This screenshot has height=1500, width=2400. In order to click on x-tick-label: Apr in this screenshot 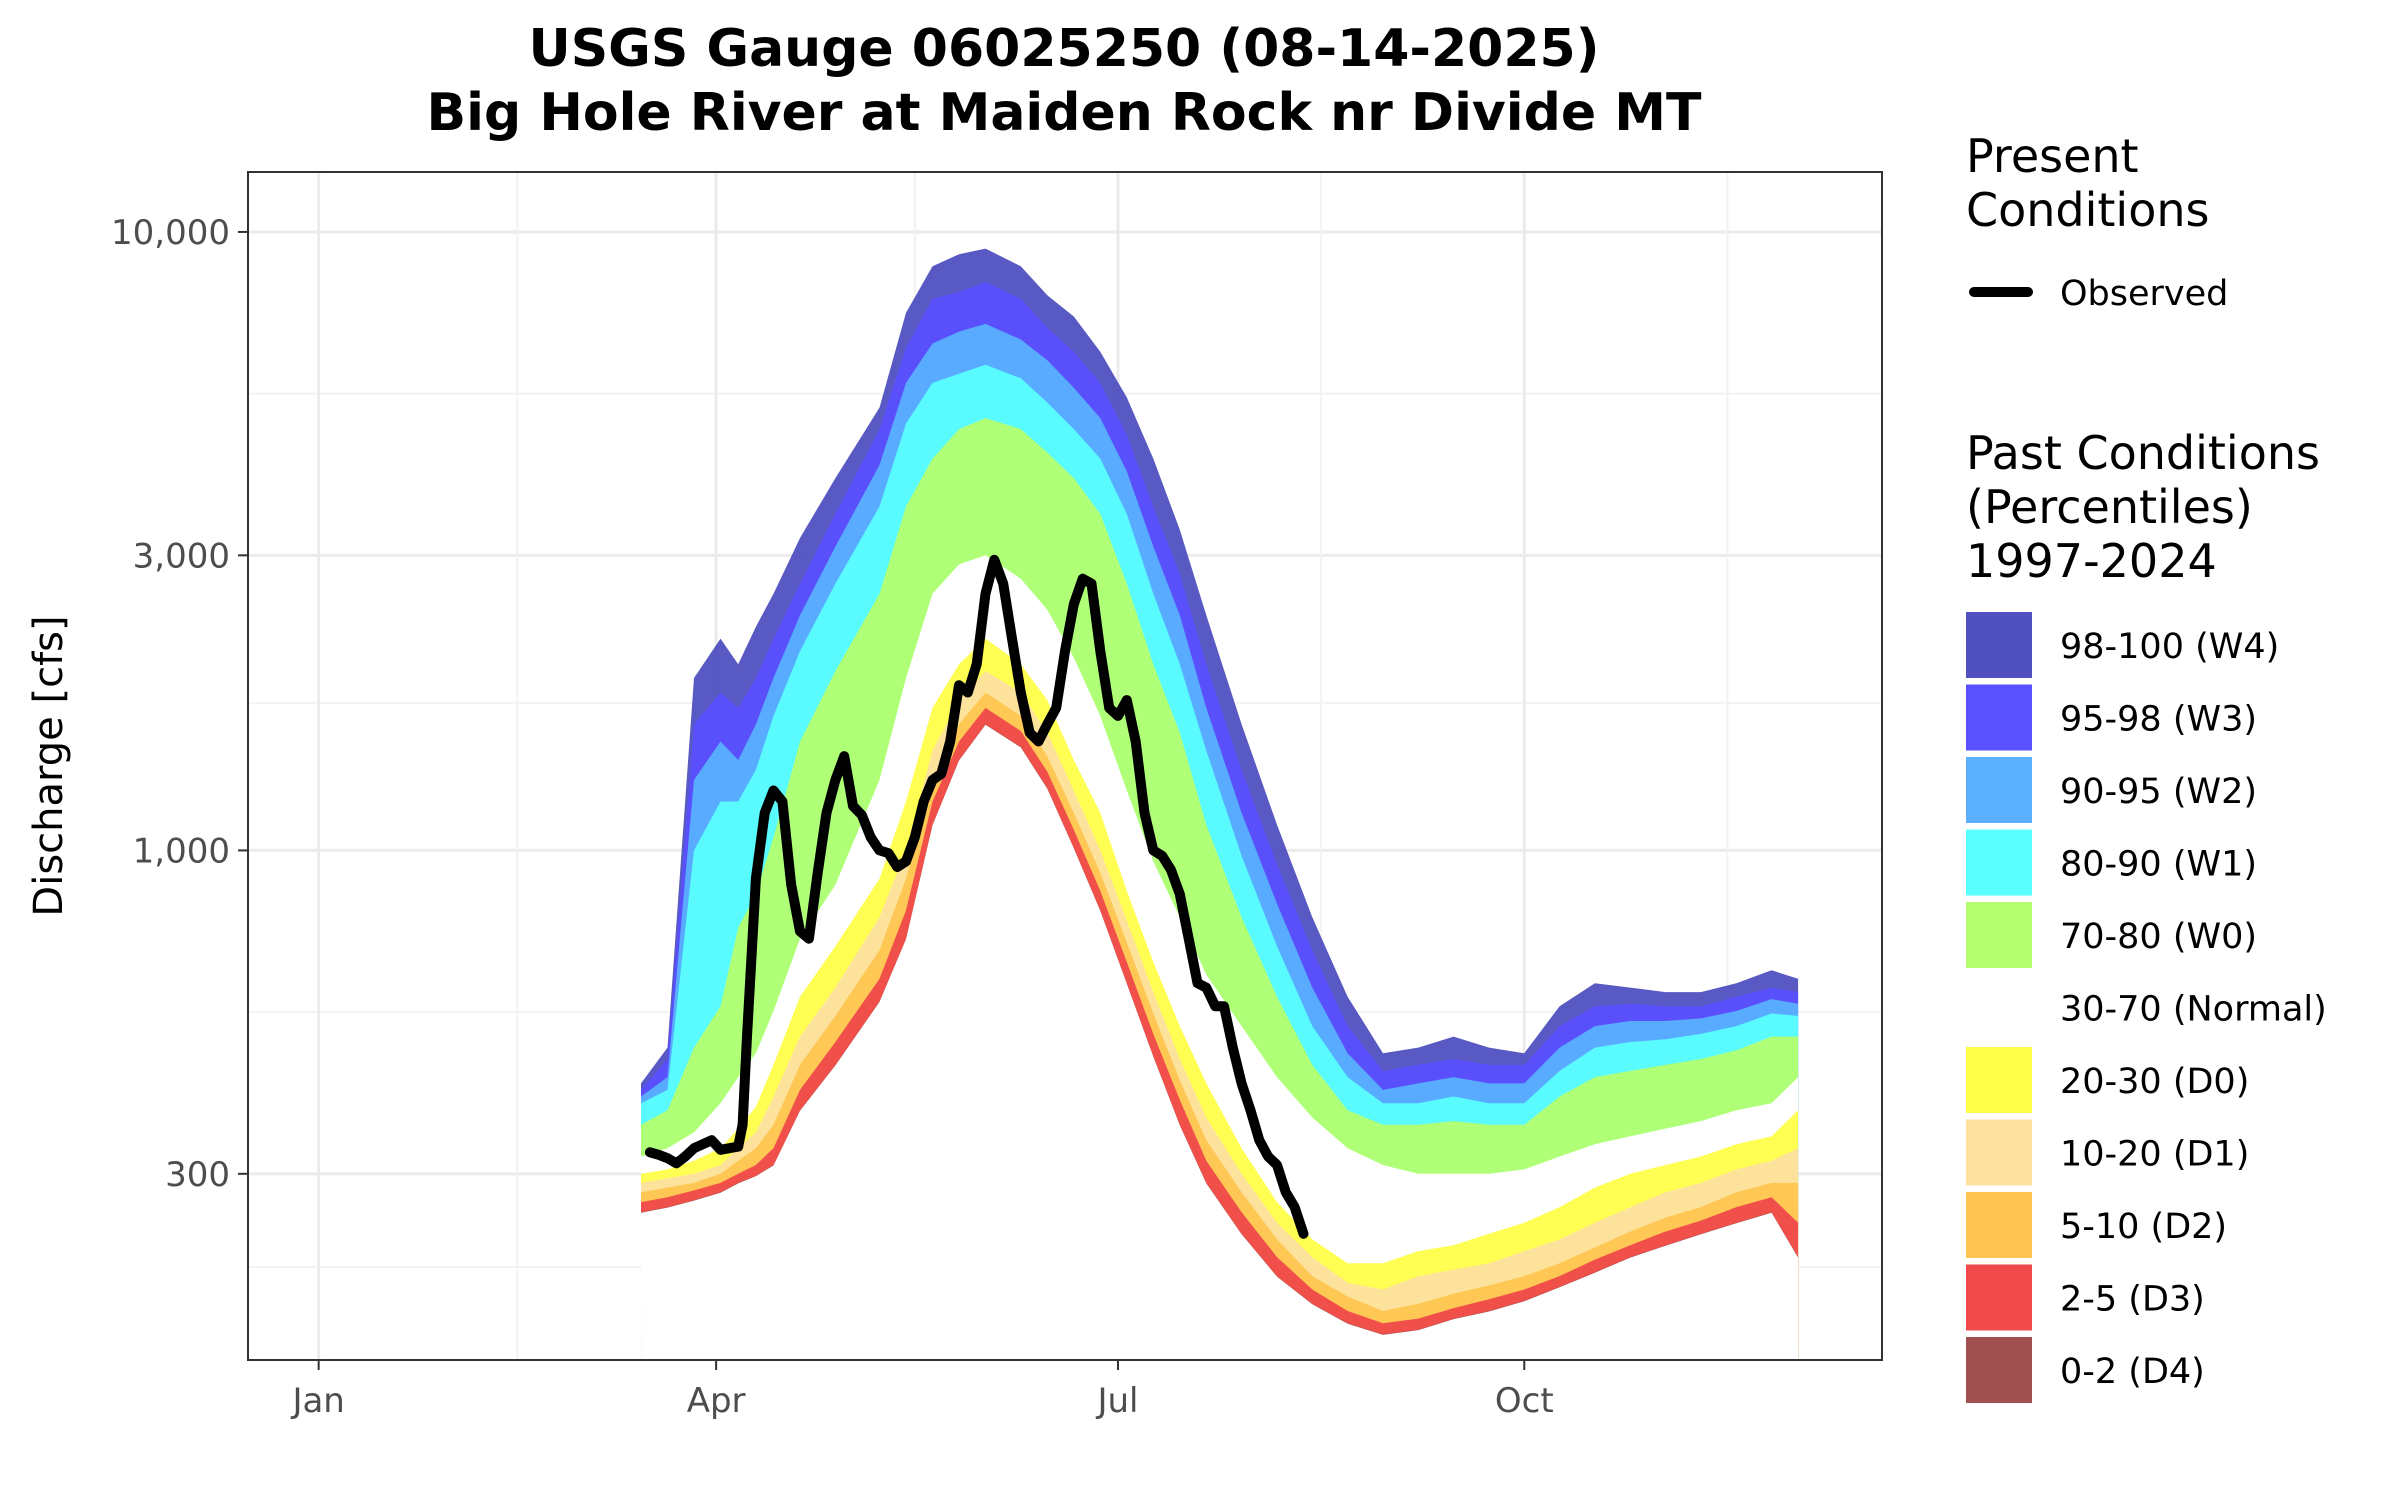, I will do `click(716, 1401)`.